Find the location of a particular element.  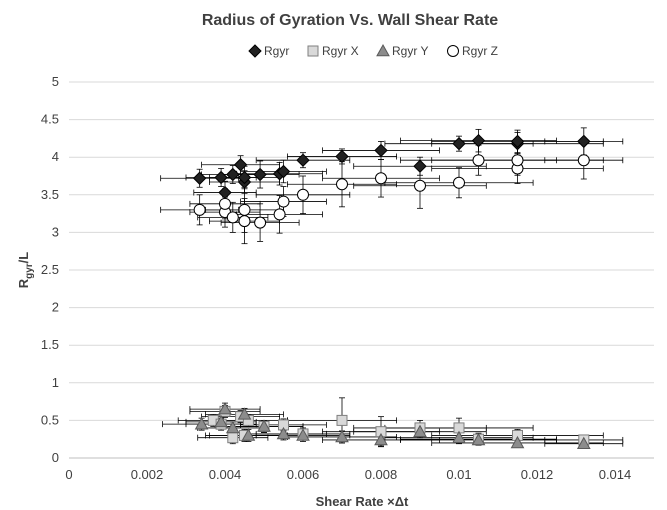

legend-marker-rgyr-z is located at coordinates (453, 51).